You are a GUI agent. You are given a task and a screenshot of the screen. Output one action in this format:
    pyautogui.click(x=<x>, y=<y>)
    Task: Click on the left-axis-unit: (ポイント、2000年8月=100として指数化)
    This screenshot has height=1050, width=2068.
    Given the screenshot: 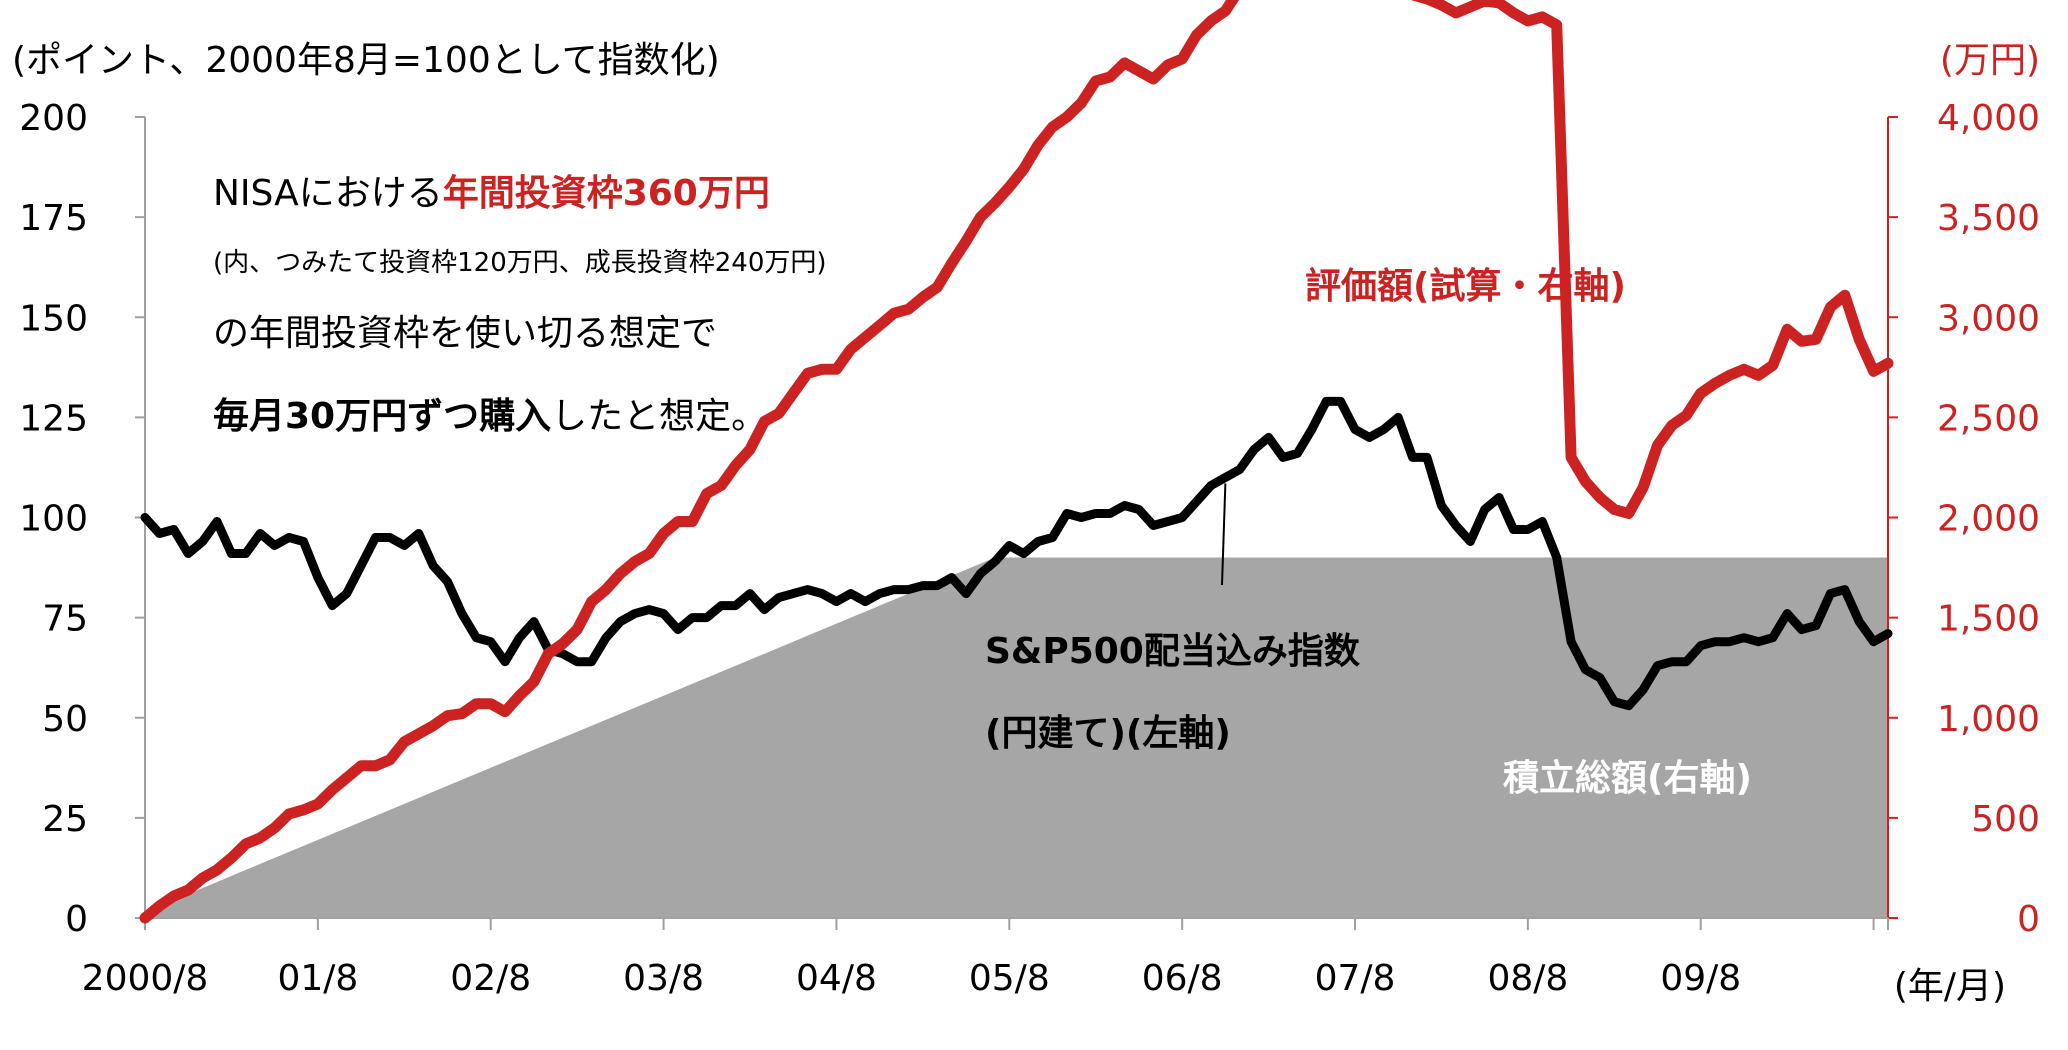 What is the action you would take?
    pyautogui.click(x=366, y=60)
    